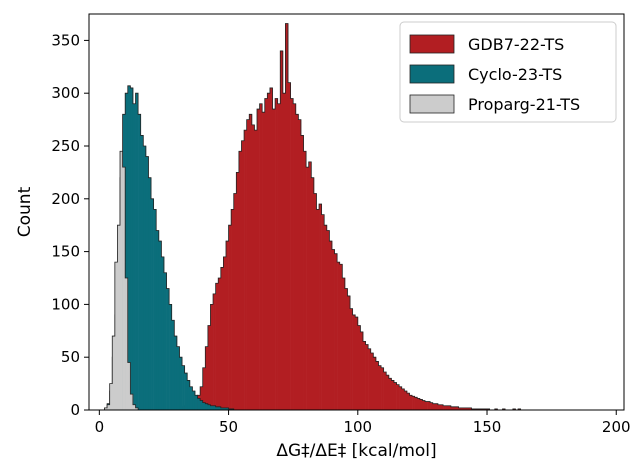  I want to click on x-tick-label: 150, so click(487, 427).